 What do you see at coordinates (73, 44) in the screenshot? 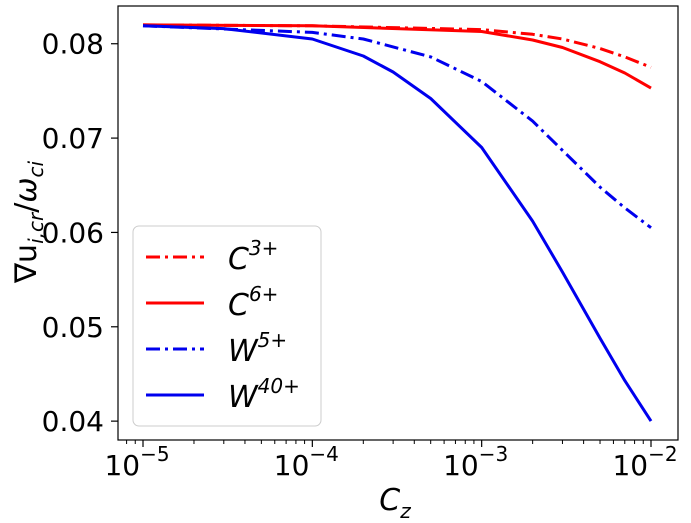
I see `y-tick-label: 0.08` at bounding box center [73, 44].